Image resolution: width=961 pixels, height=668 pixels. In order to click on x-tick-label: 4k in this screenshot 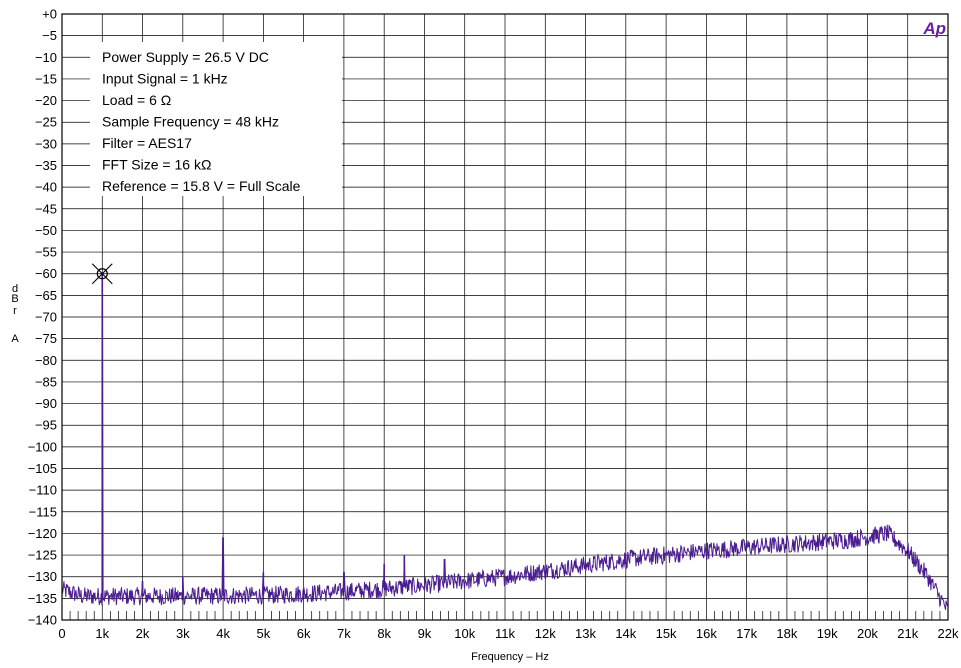, I will do `click(223, 633)`.